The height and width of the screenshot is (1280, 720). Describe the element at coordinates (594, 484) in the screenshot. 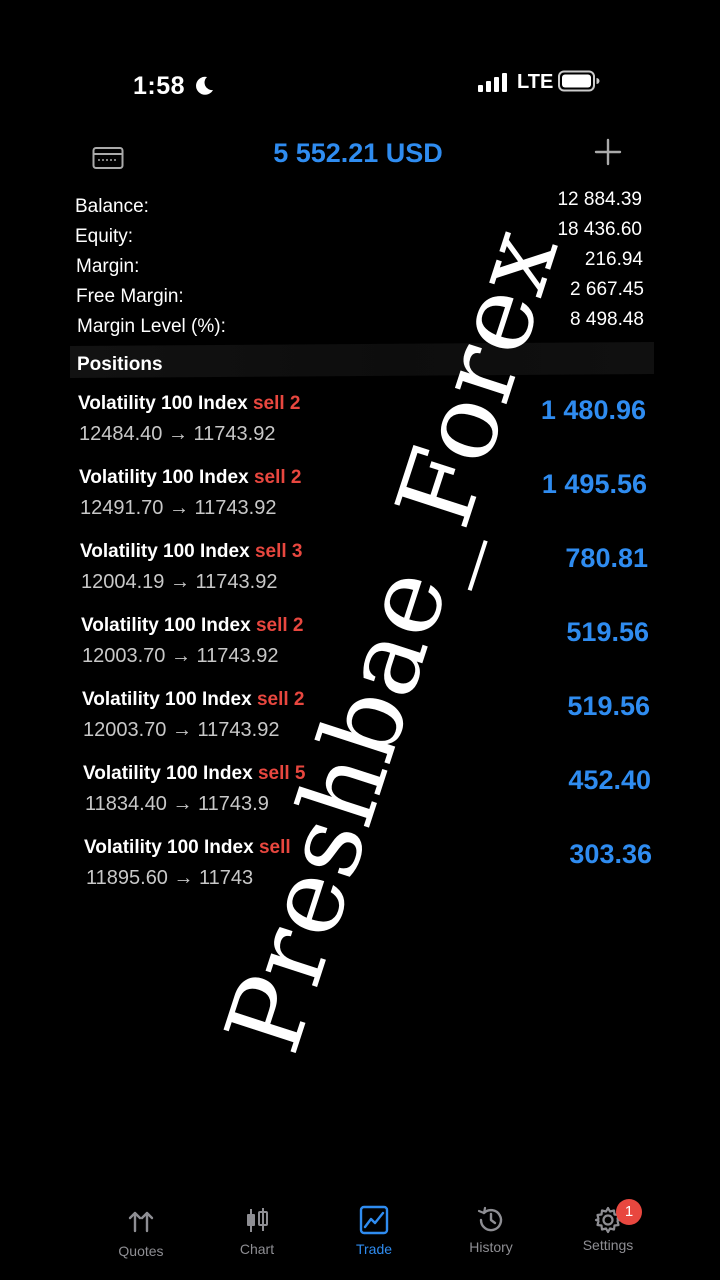

I see `position-profit: 1 495.56` at that location.